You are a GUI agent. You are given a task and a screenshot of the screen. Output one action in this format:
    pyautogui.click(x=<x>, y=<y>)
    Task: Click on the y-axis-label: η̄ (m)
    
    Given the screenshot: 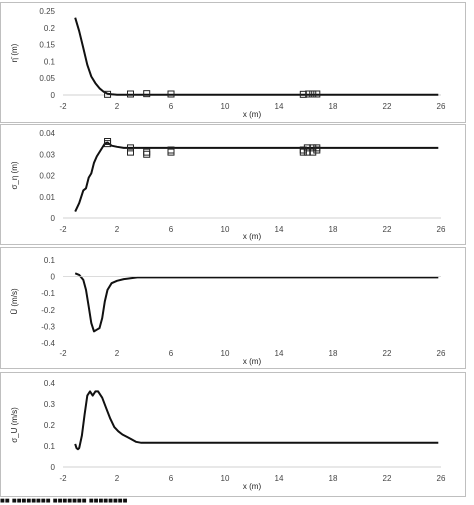 What is the action you would take?
    pyautogui.click(x=14, y=52)
    